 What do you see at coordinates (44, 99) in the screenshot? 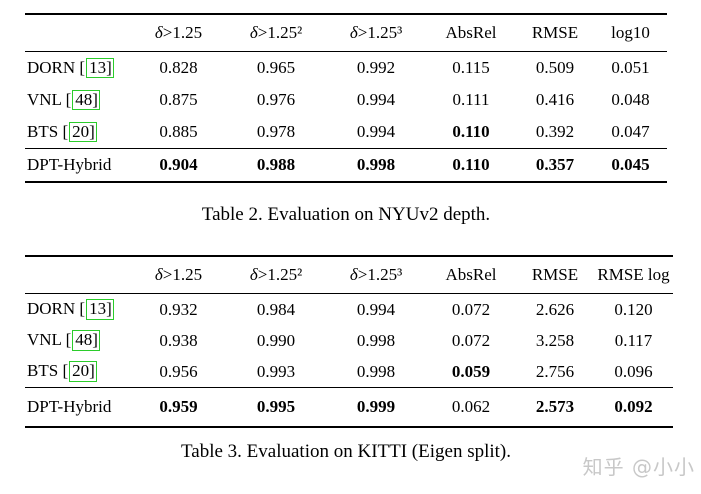
I see `method-name: VNL` at bounding box center [44, 99].